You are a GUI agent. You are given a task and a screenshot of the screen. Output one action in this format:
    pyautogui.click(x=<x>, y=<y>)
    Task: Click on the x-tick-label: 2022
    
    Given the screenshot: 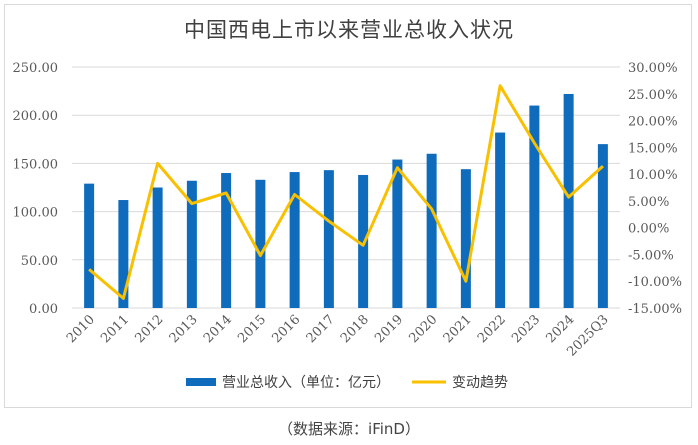 What is the action you would take?
    pyautogui.click(x=492, y=329)
    